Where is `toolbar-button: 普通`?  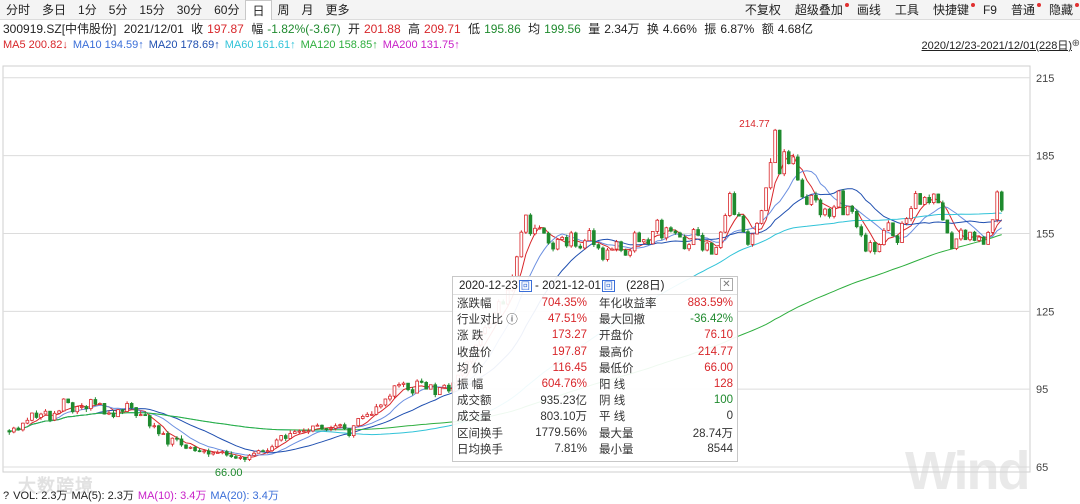
toolbar-button: 普通 is located at coordinates (1023, 10).